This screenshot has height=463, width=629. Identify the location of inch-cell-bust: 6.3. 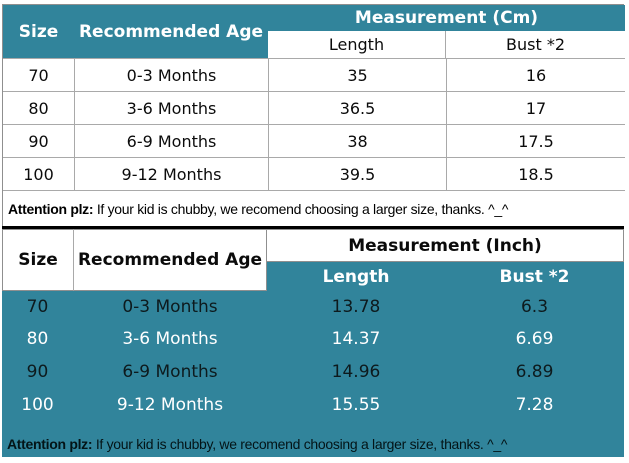
(534, 307).